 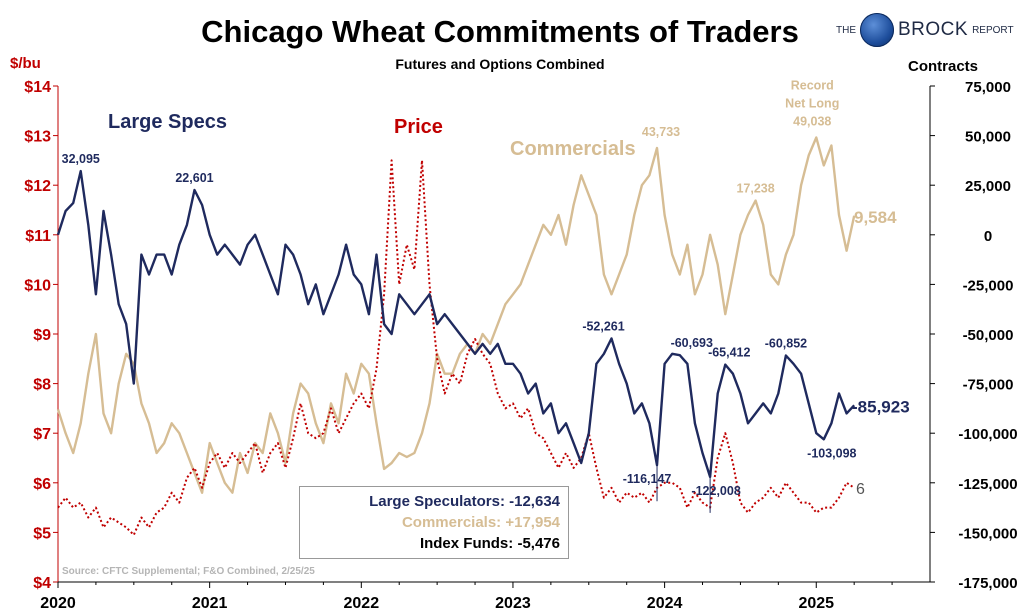 I want to click on data-point-label: Net Long, so click(x=812, y=104).